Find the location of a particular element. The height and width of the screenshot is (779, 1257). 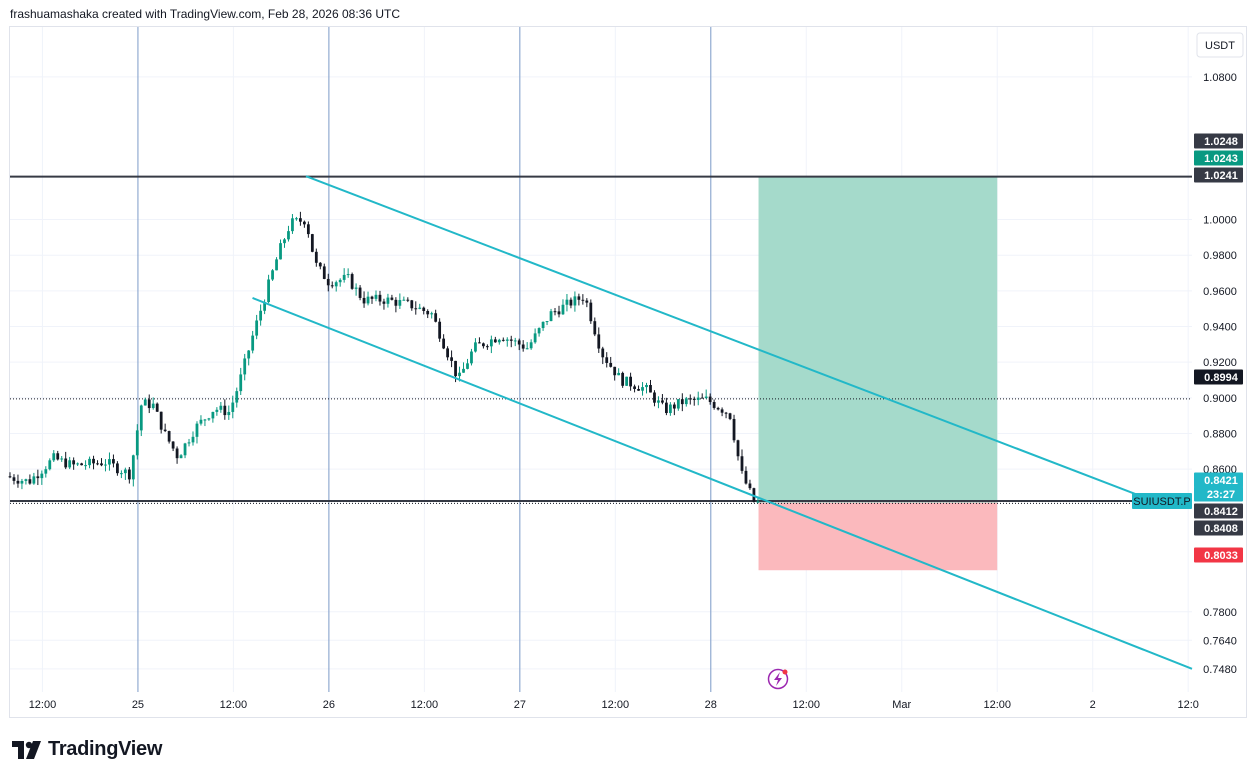

currency-button is located at coordinates (1220, 45).